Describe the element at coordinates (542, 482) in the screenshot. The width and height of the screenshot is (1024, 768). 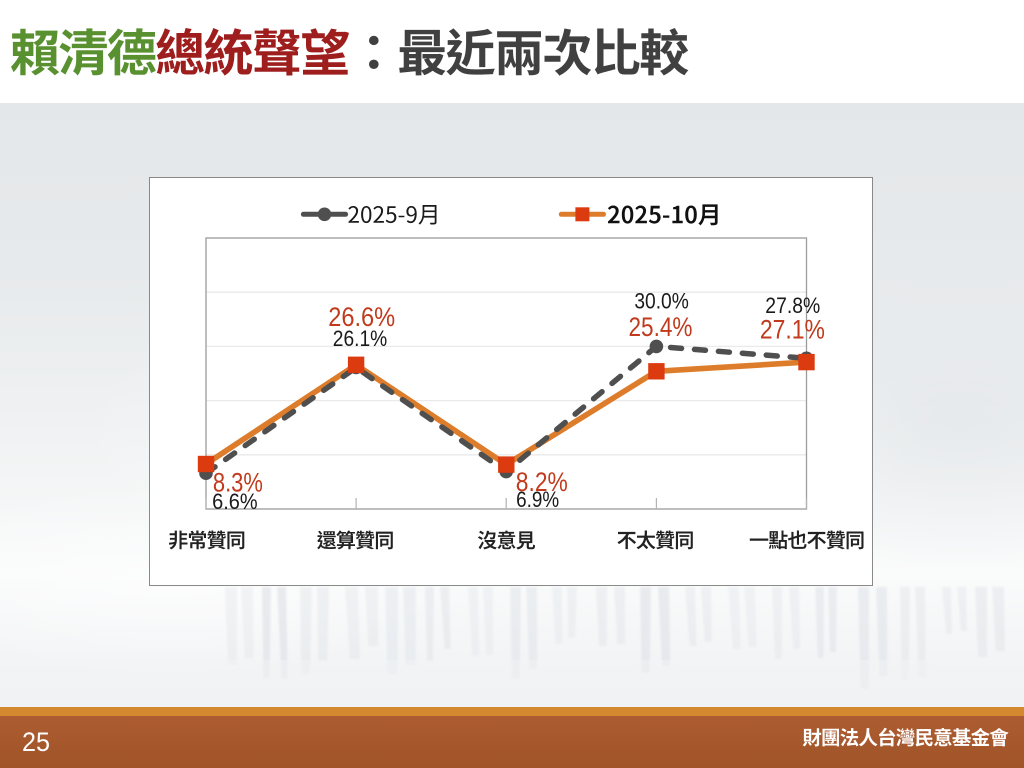
I see `svg-text: 8.2%` at that location.